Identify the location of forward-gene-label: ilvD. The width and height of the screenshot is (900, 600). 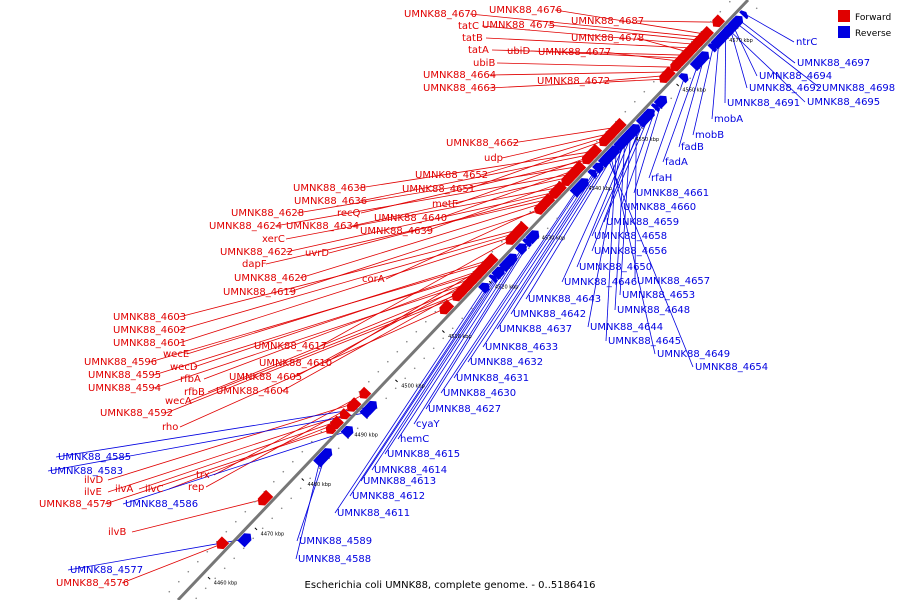
(93, 480).